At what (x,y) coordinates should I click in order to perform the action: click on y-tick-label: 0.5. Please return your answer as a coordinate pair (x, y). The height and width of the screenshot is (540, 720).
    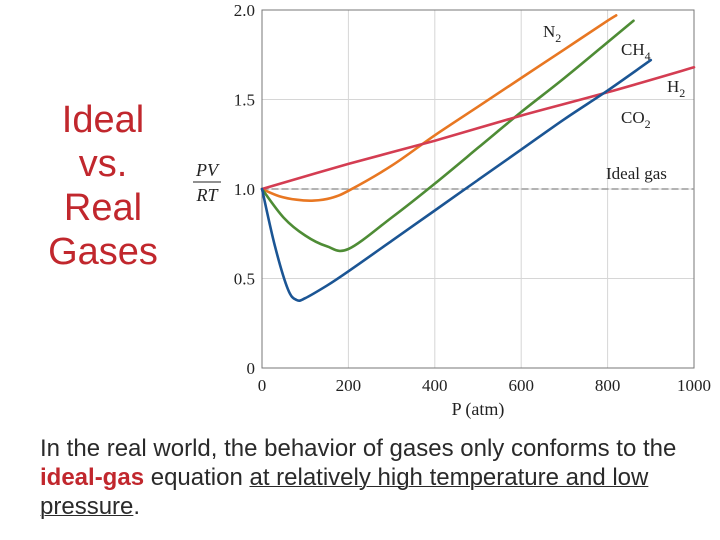
    Looking at the image, I should click on (244, 279).